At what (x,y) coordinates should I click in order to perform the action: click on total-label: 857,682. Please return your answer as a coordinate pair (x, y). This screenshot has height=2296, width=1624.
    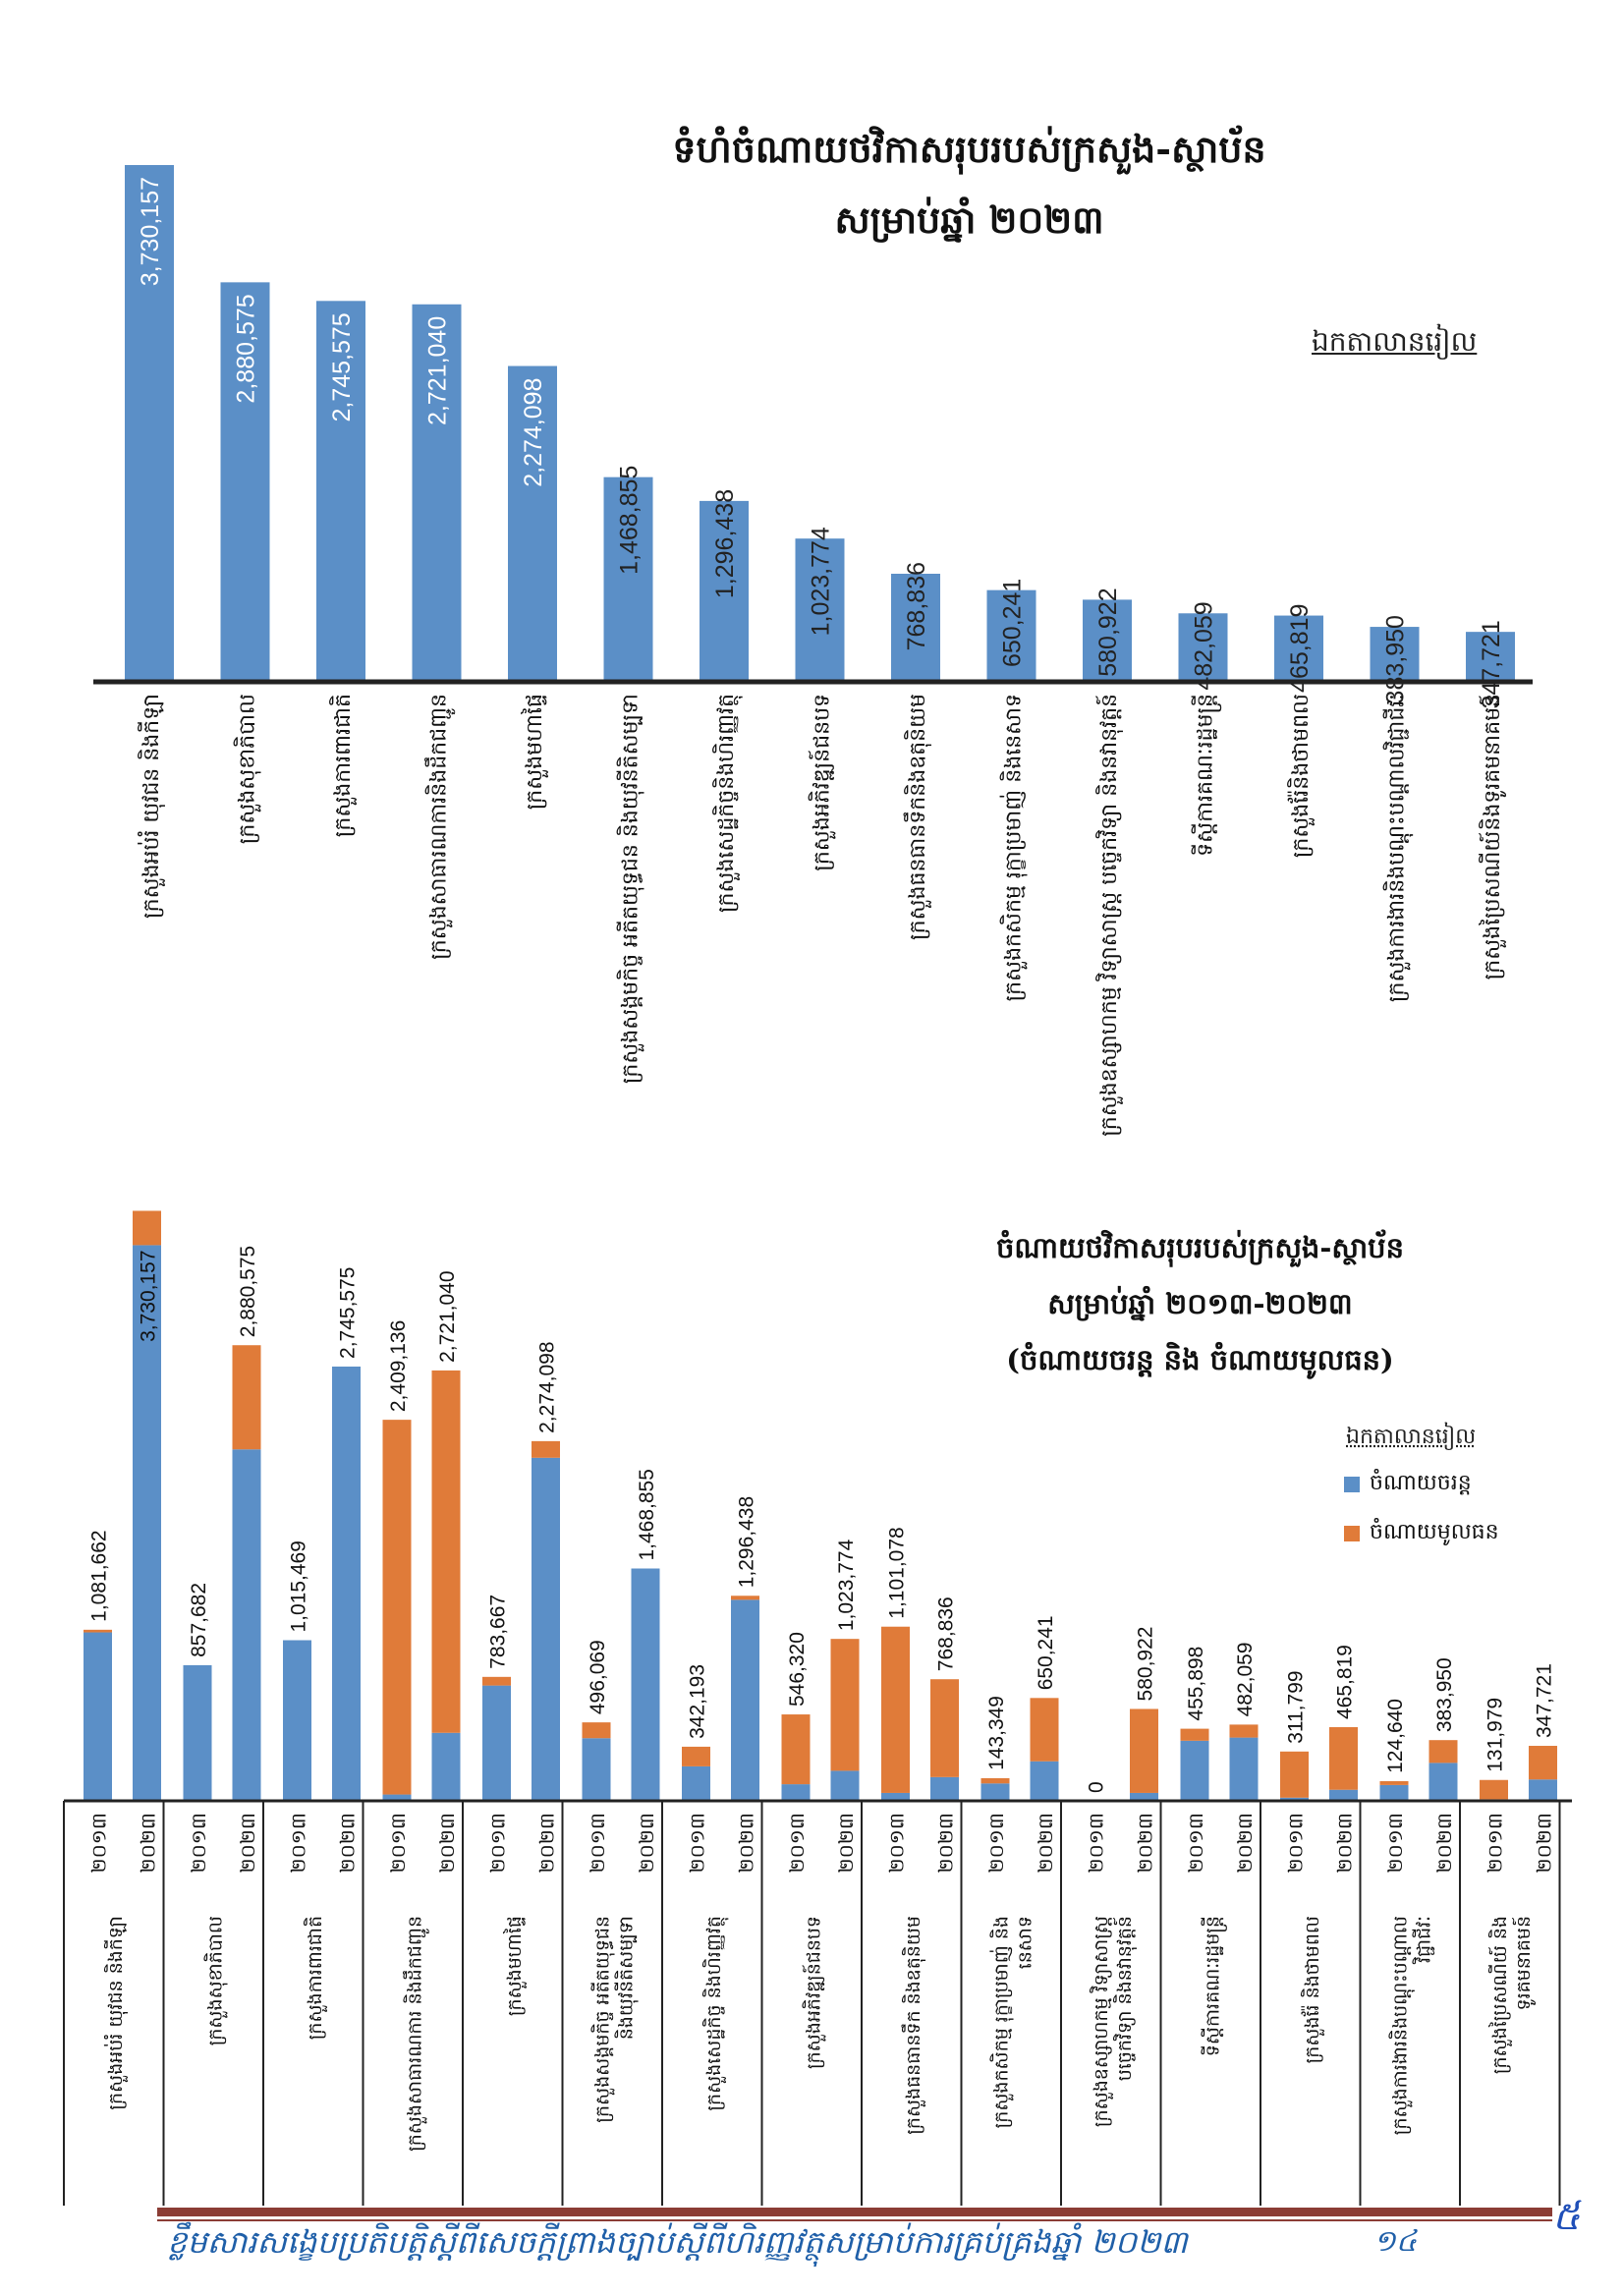
    Looking at the image, I should click on (199, 1620).